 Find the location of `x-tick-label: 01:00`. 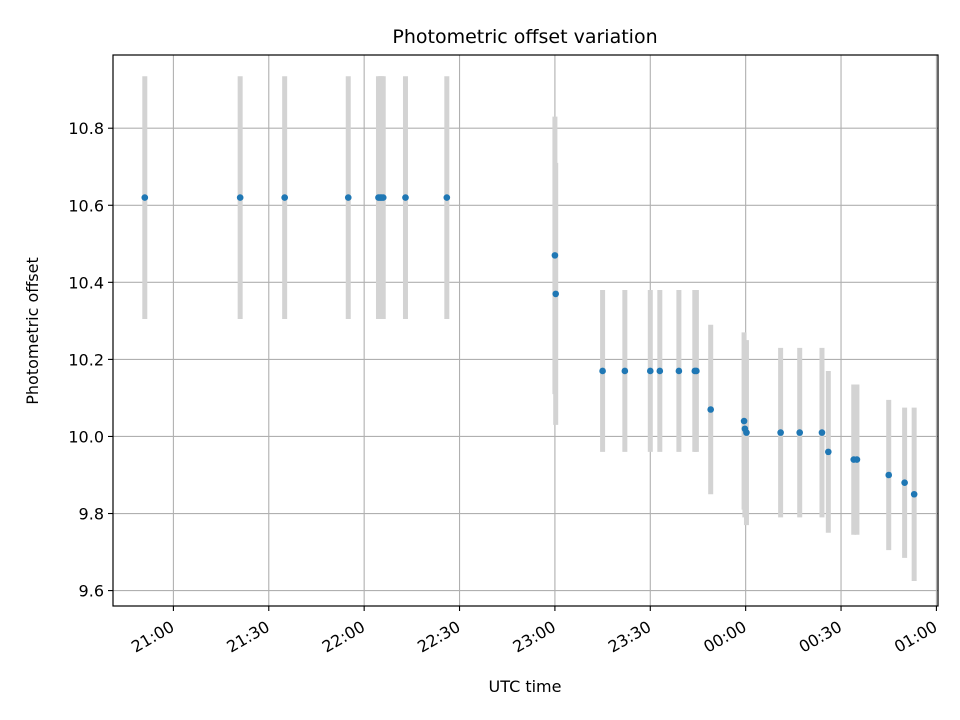

x-tick-label: 01:00 is located at coordinates (915, 637).